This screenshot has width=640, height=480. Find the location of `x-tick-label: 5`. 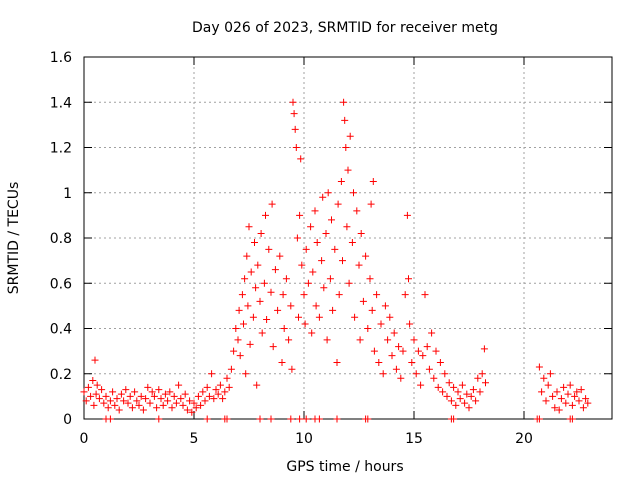

x-tick-label: 5 is located at coordinates (194, 439).